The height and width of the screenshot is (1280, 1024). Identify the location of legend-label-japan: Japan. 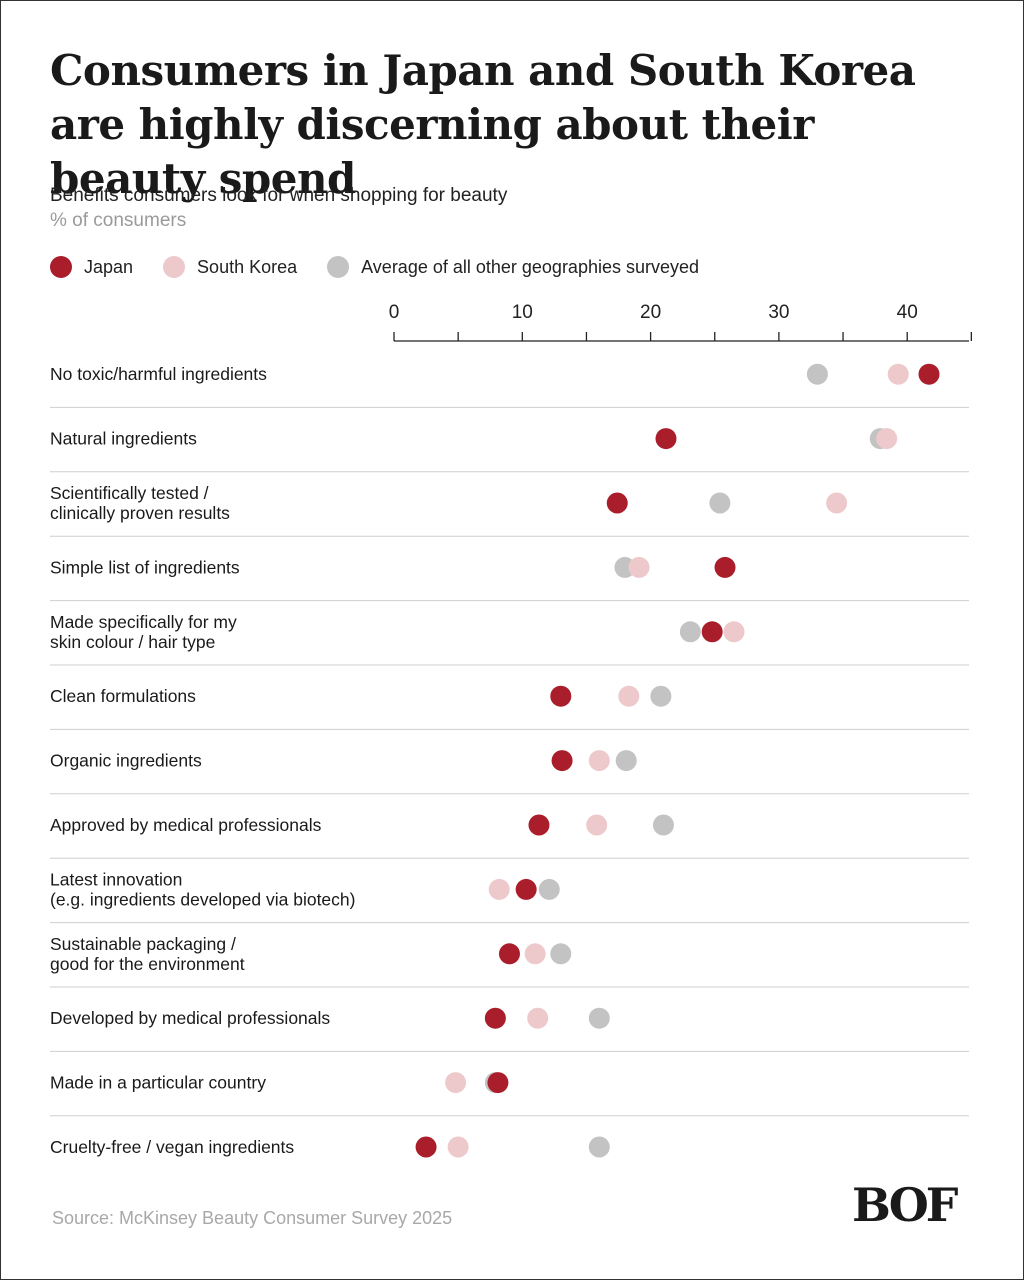
(109, 266).